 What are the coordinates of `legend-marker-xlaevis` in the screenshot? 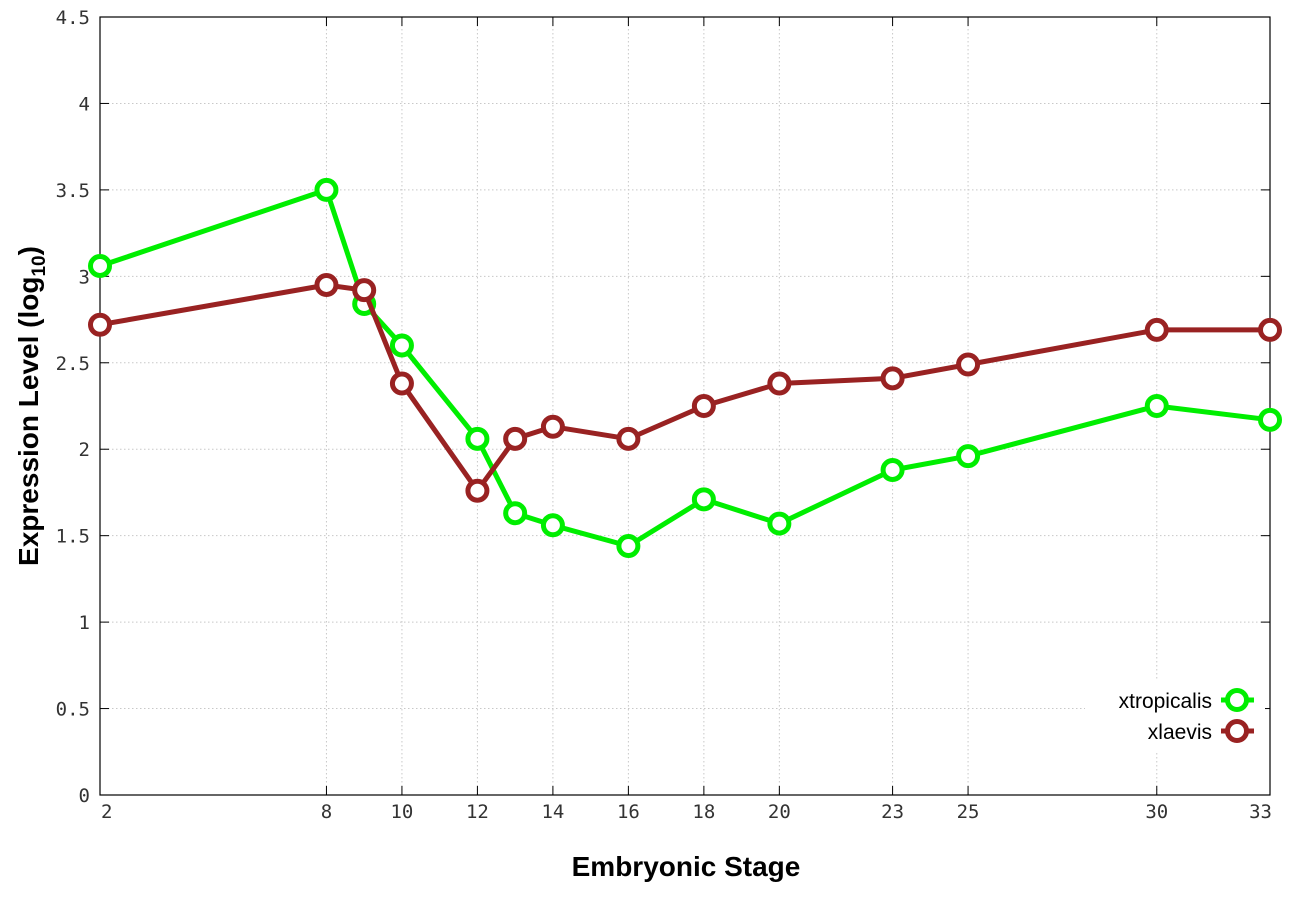 It's located at (1237, 731).